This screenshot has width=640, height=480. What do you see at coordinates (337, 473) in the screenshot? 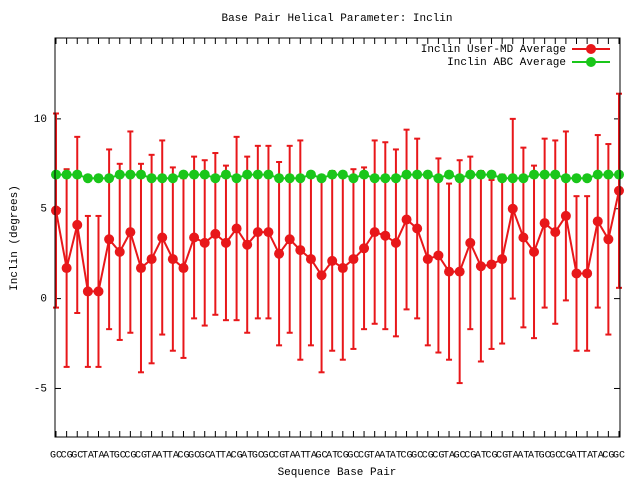
I see `x-axis-label: Sequence Base Pair` at bounding box center [337, 473].